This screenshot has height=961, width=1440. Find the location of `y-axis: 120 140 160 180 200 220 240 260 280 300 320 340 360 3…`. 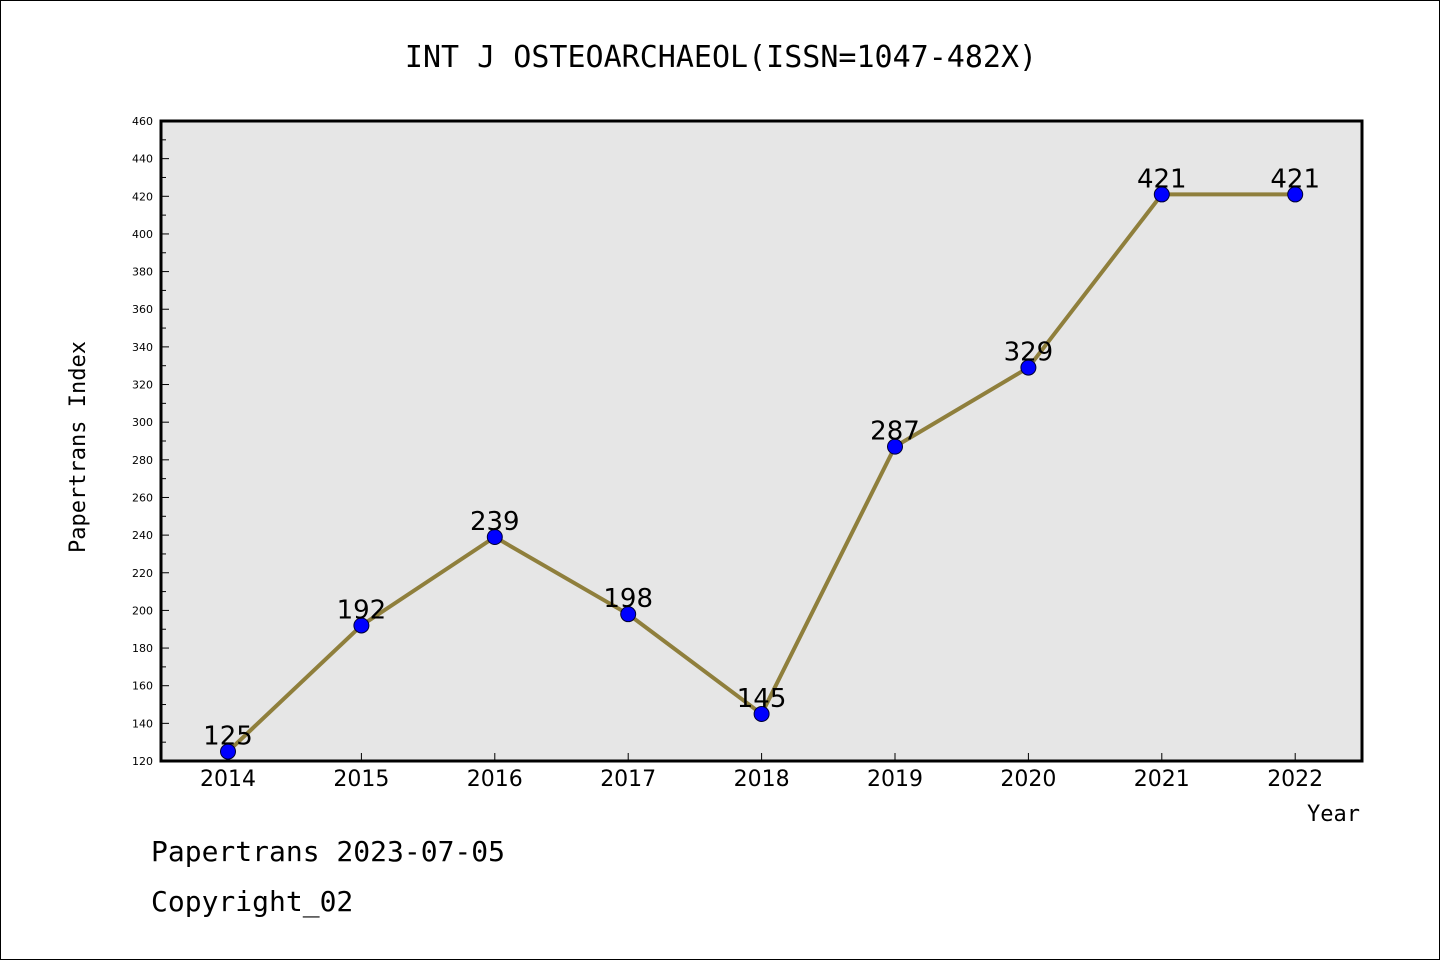

y-axis: 120 140 160 180 200 220 240 260 280 300 320 340 360 3… is located at coordinates (150, 441).